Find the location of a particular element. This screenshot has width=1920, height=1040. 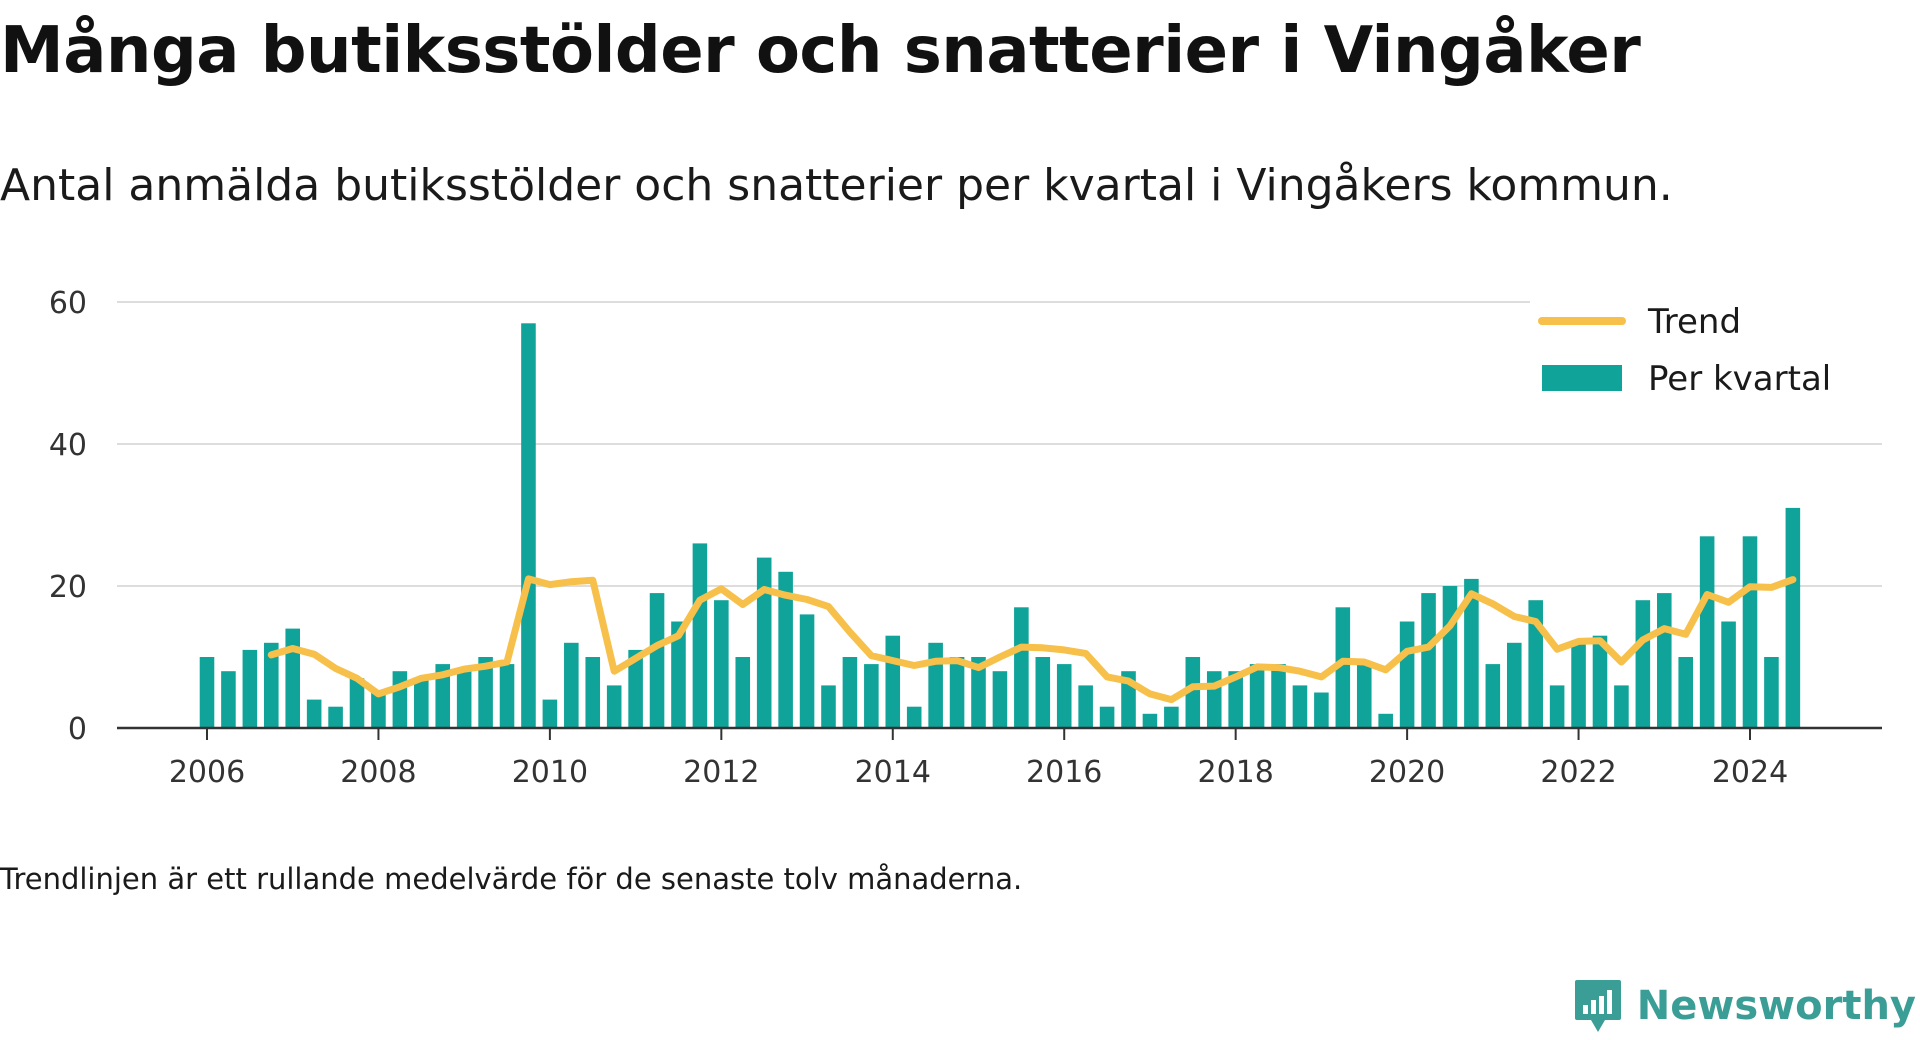

bar-2023Q2 is located at coordinates (1685, 692).